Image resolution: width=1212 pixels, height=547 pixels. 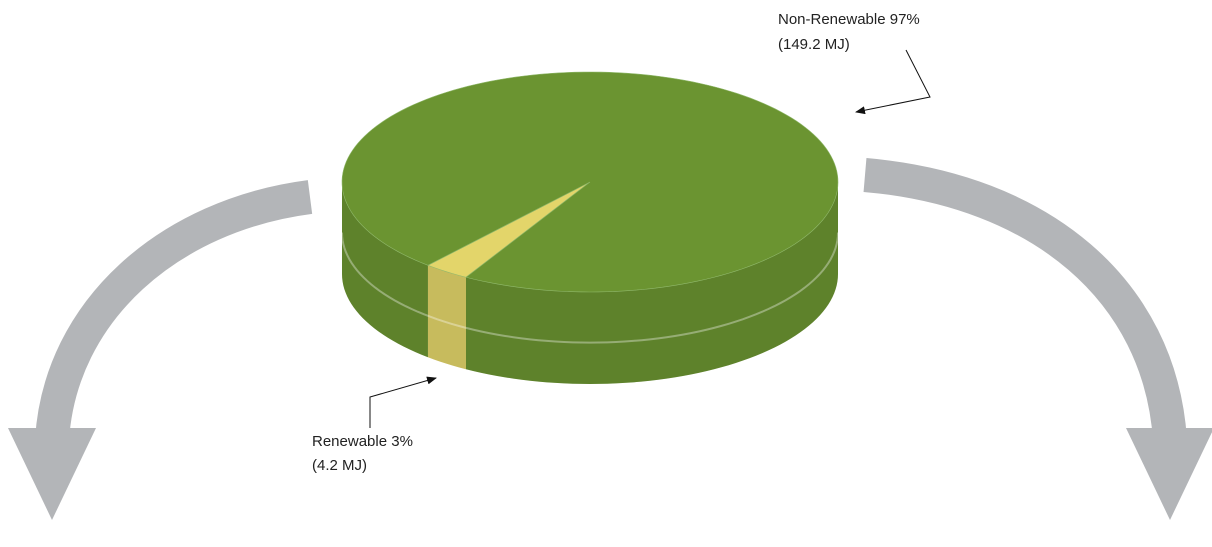 What do you see at coordinates (174, 311) in the screenshot?
I see `flow-arrow-left` at bounding box center [174, 311].